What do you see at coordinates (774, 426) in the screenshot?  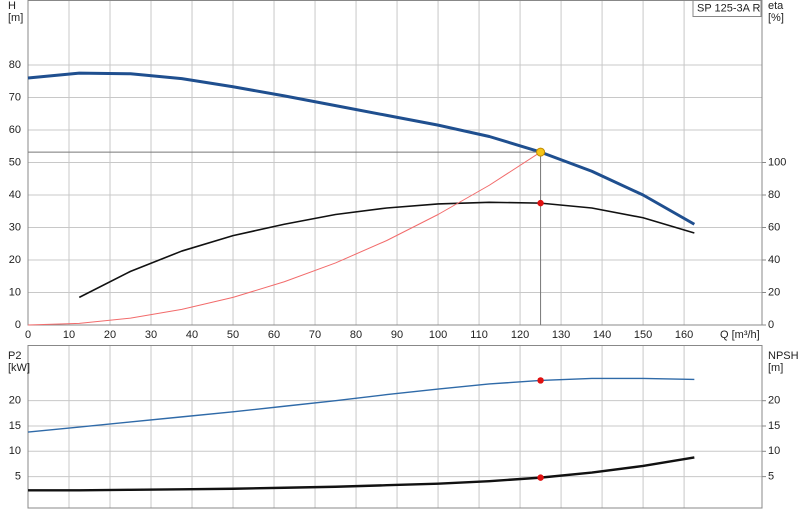 I see `y2-tick-label: 15` at bounding box center [774, 426].